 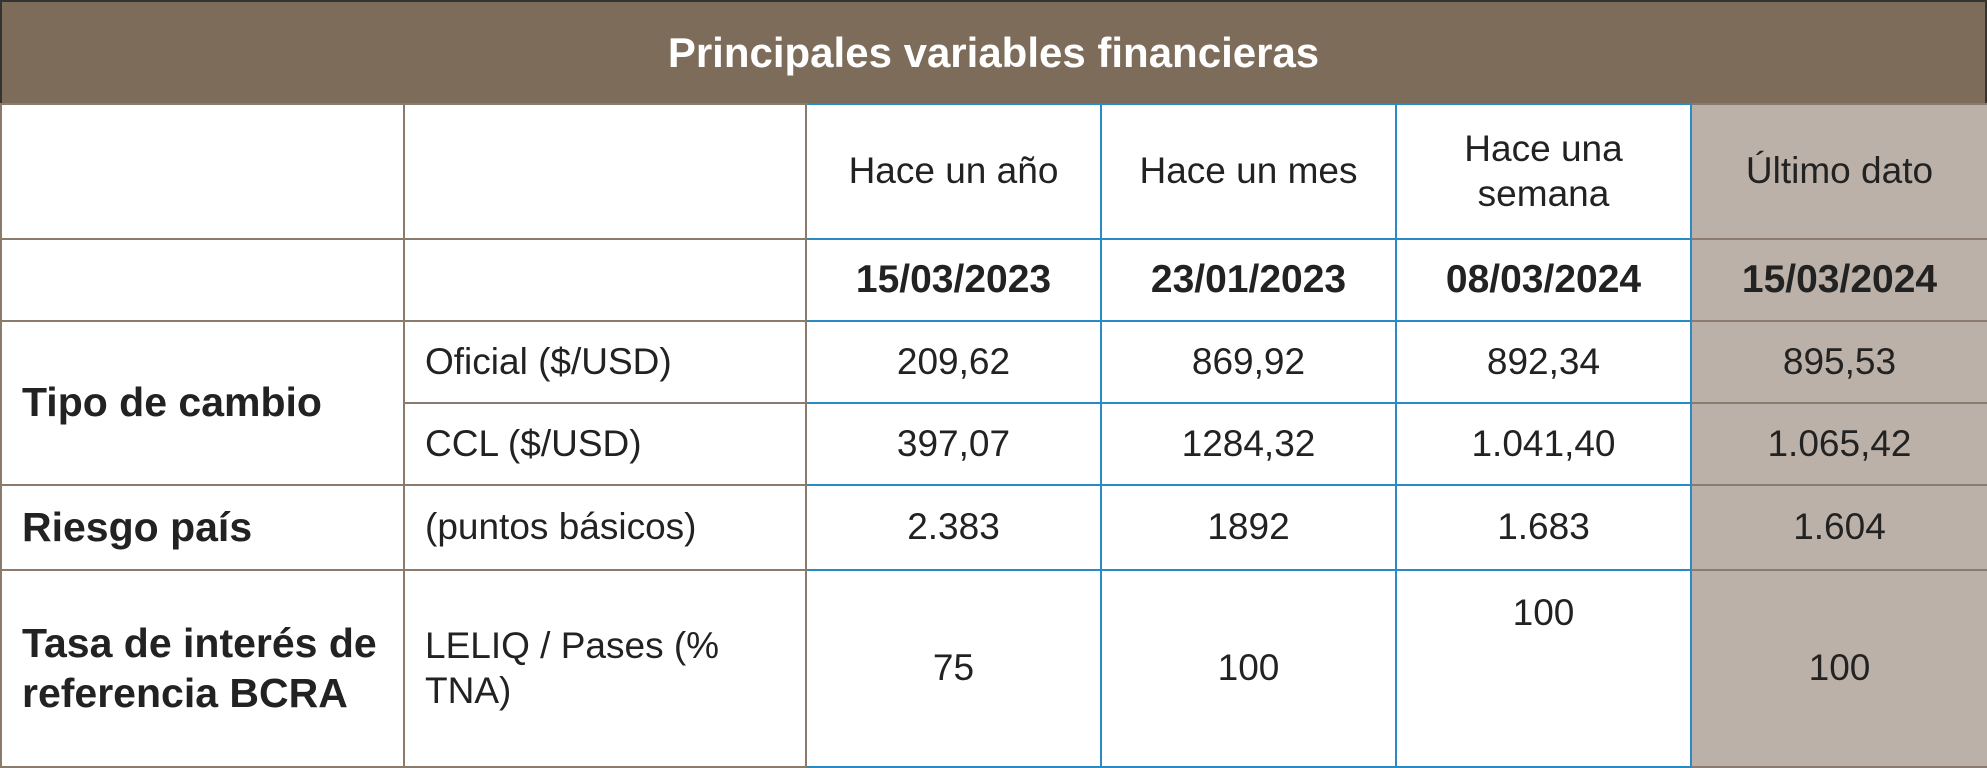 I want to click on row-label: (puntos básicos), so click(x=605, y=527).